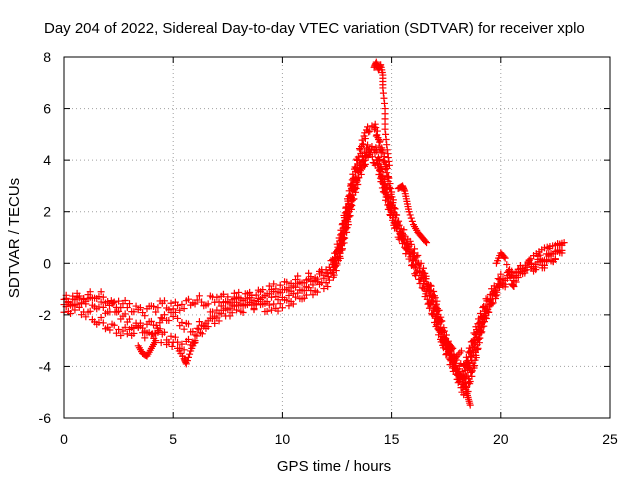 The height and width of the screenshot is (480, 640). I want to click on x-tick-label: 15, so click(392, 439).